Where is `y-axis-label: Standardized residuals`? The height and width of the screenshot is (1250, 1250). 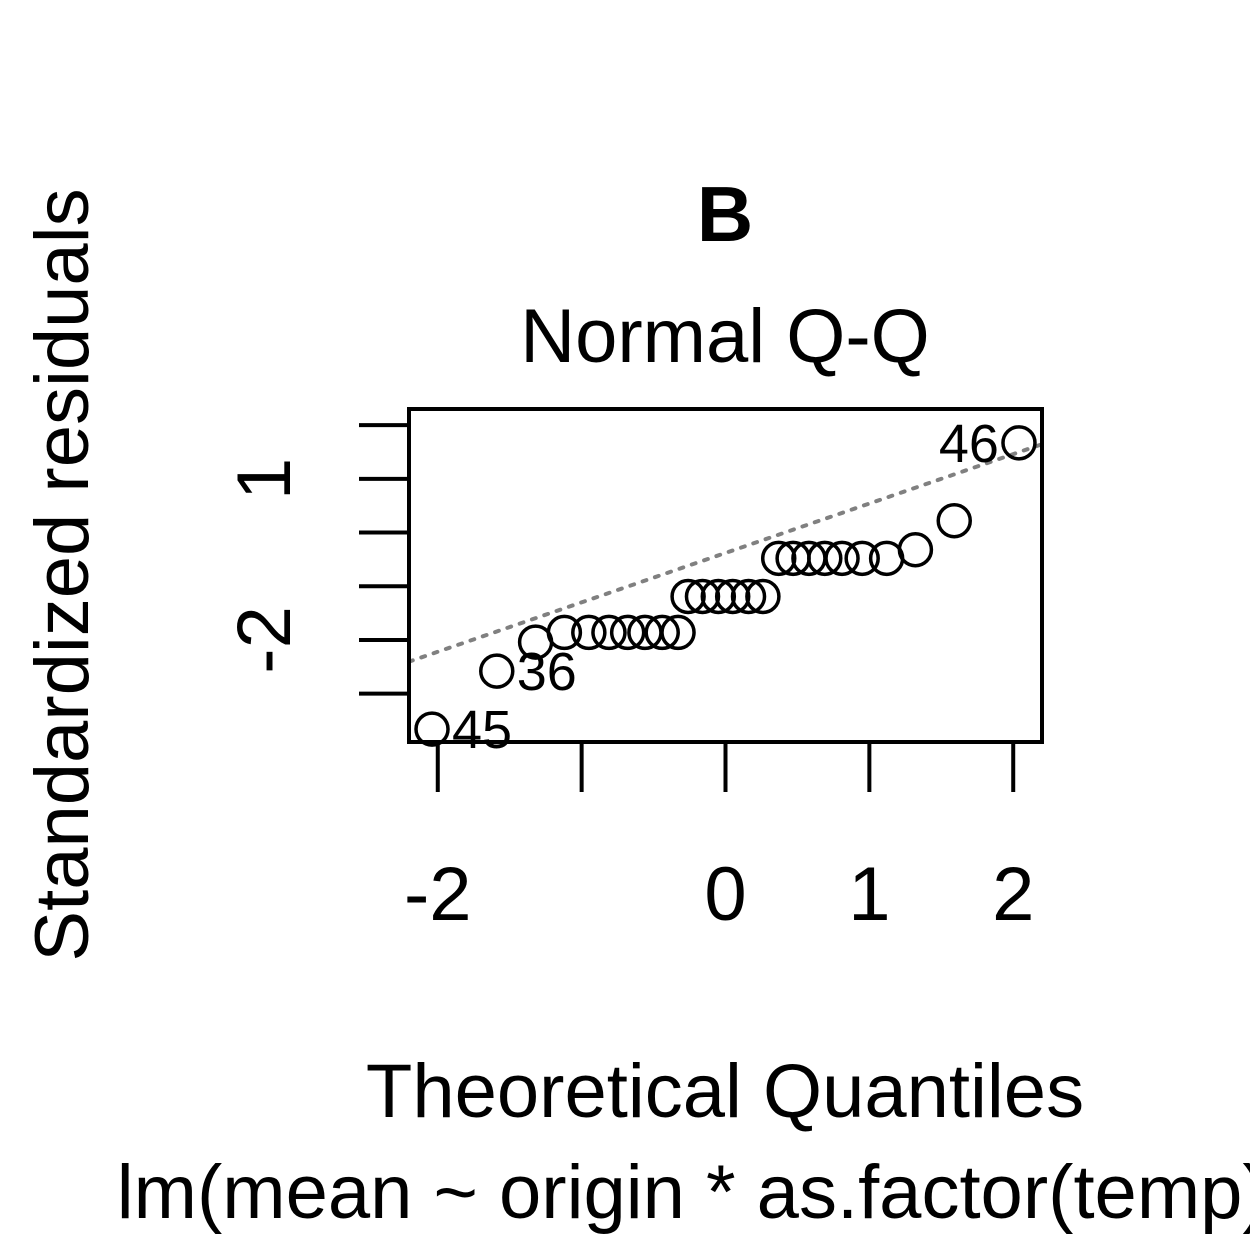 y-axis-label: Standardized residuals is located at coordinates (62, 574).